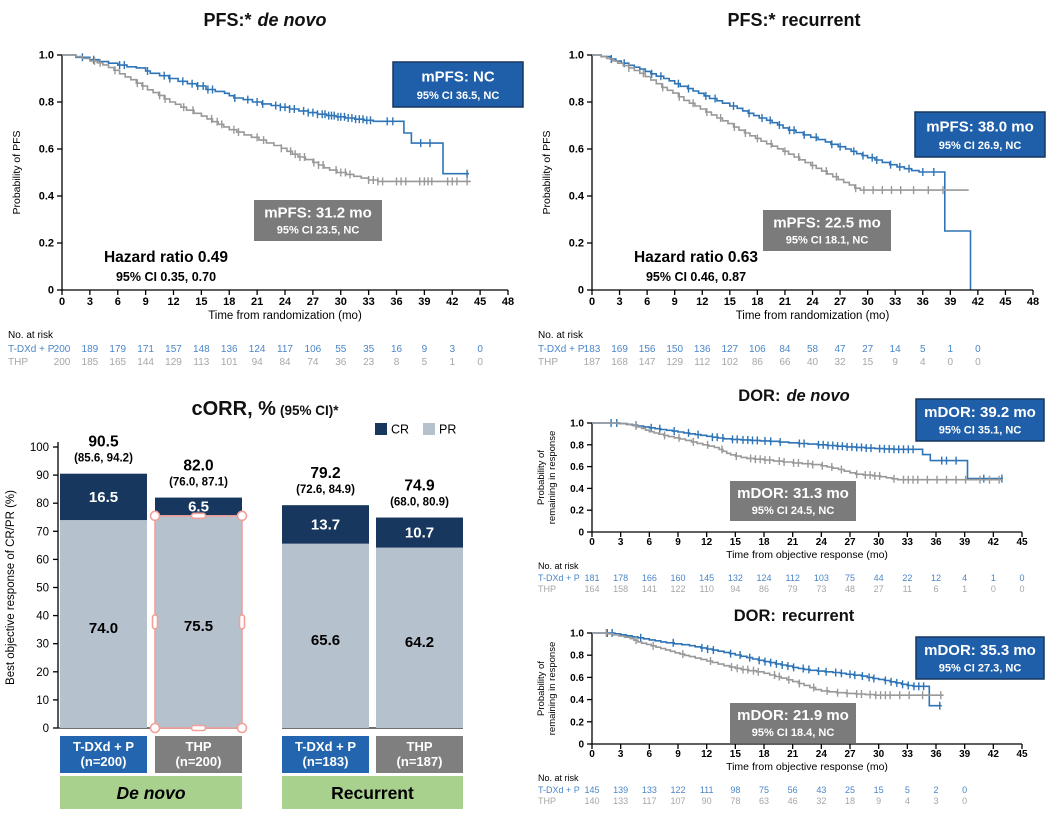  What do you see at coordinates (980, 420) in the screenshot?
I see `median-box-blue: mDOR: 39.2 mo 95% CI 35.1, NC` at bounding box center [980, 420].